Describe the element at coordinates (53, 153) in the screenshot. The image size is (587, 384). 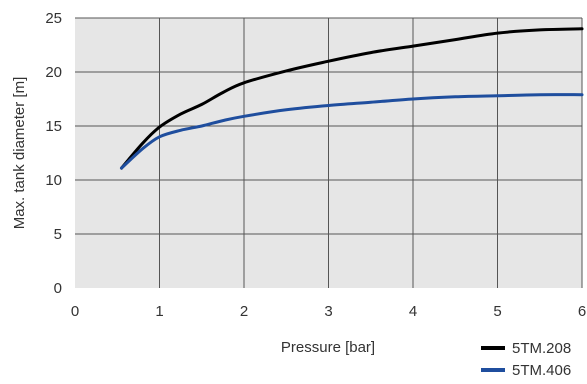
I see `y-axis-ticks: 0 5 10 15 20 25` at that location.